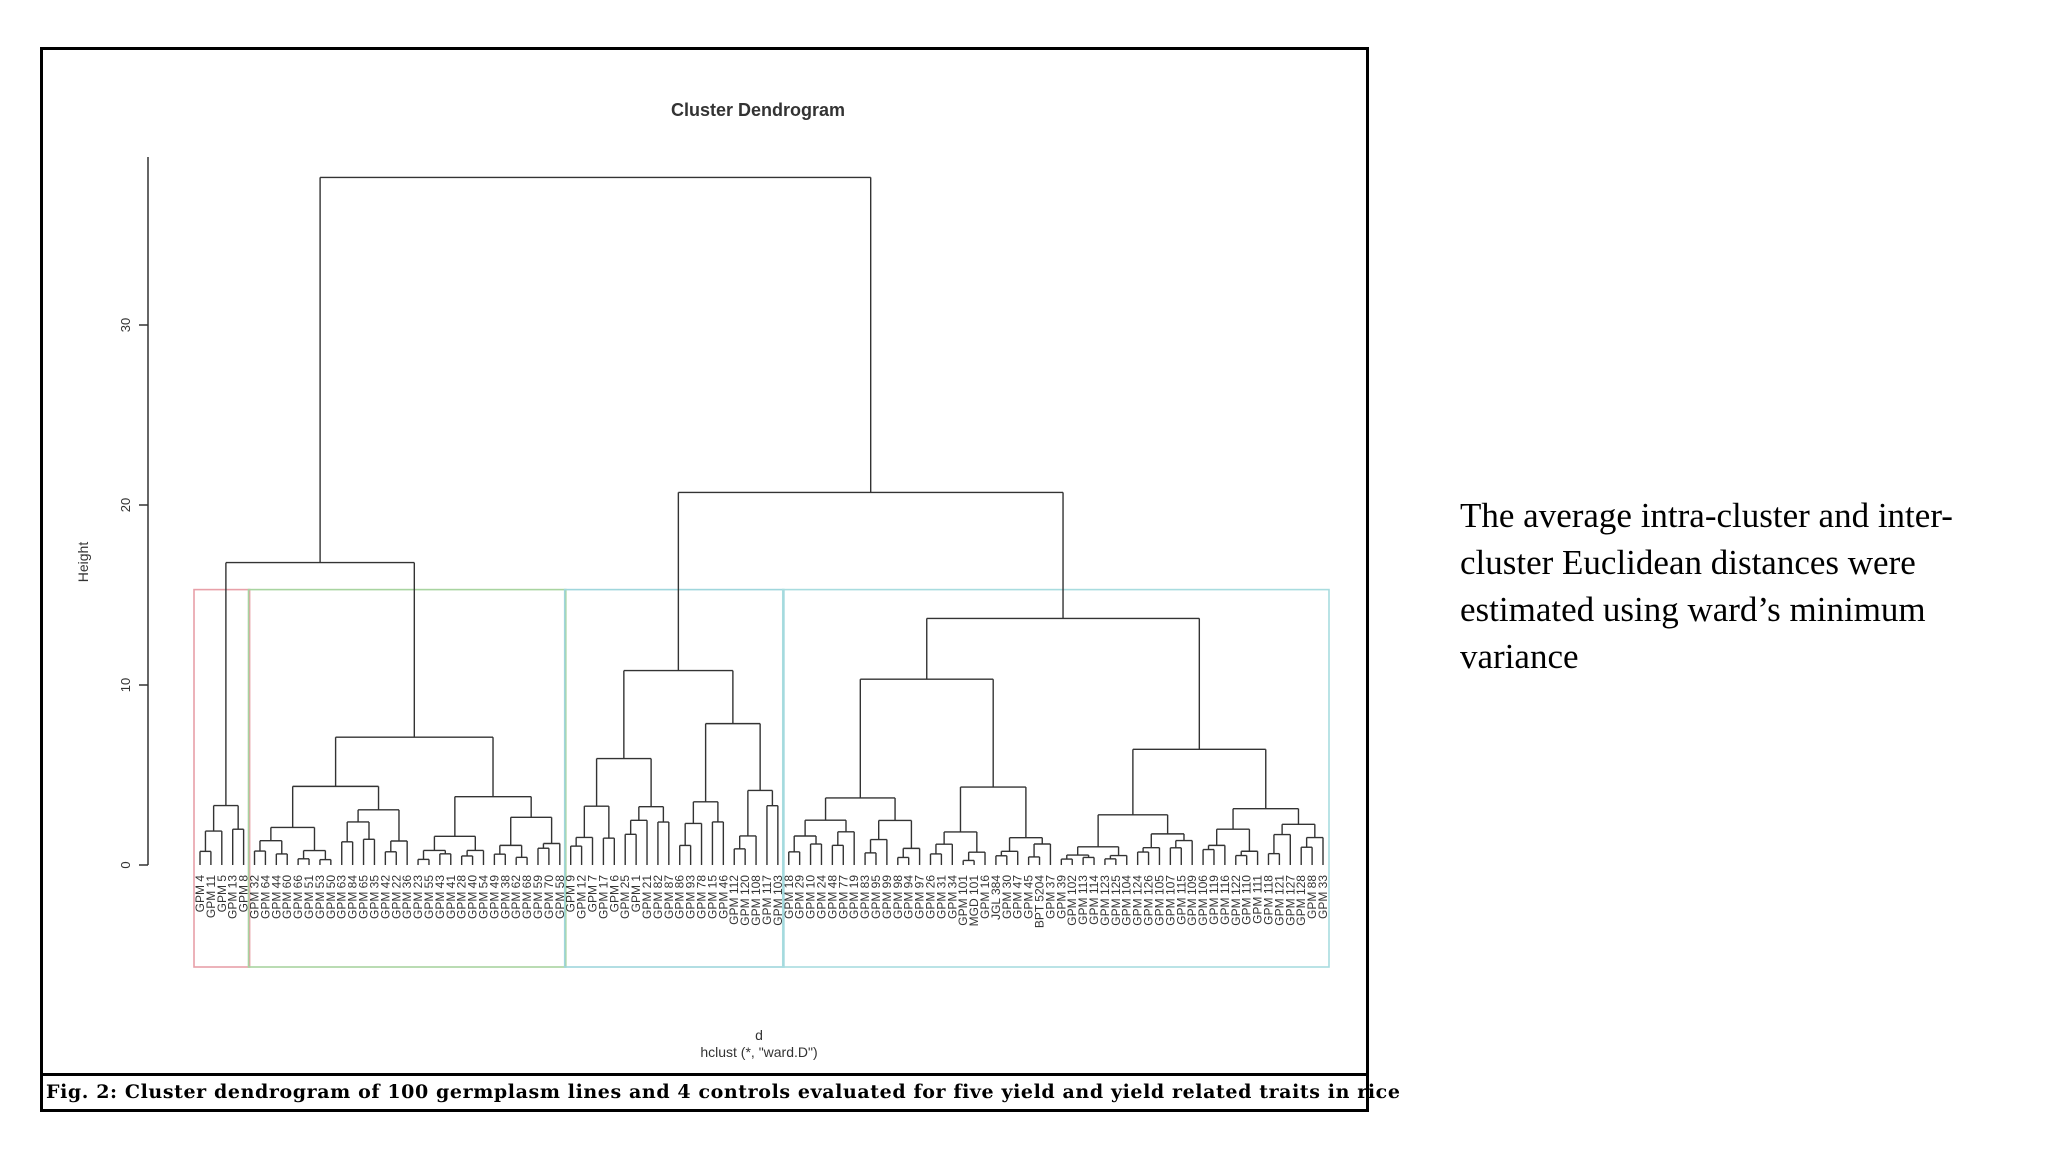 This screenshot has width=2048, height=1152. What do you see at coordinates (865, 897) in the screenshot?
I see `leaf-label: GPM 83` at bounding box center [865, 897].